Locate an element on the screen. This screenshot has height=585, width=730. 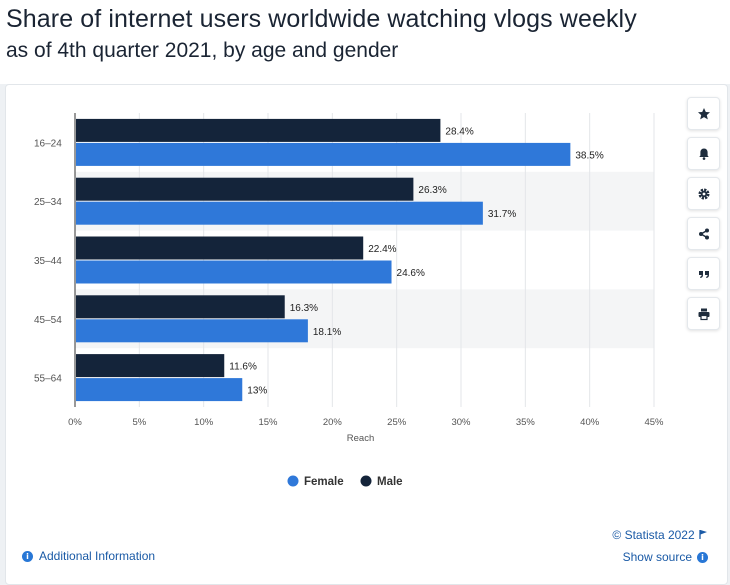
print-icon is located at coordinates (703, 314).